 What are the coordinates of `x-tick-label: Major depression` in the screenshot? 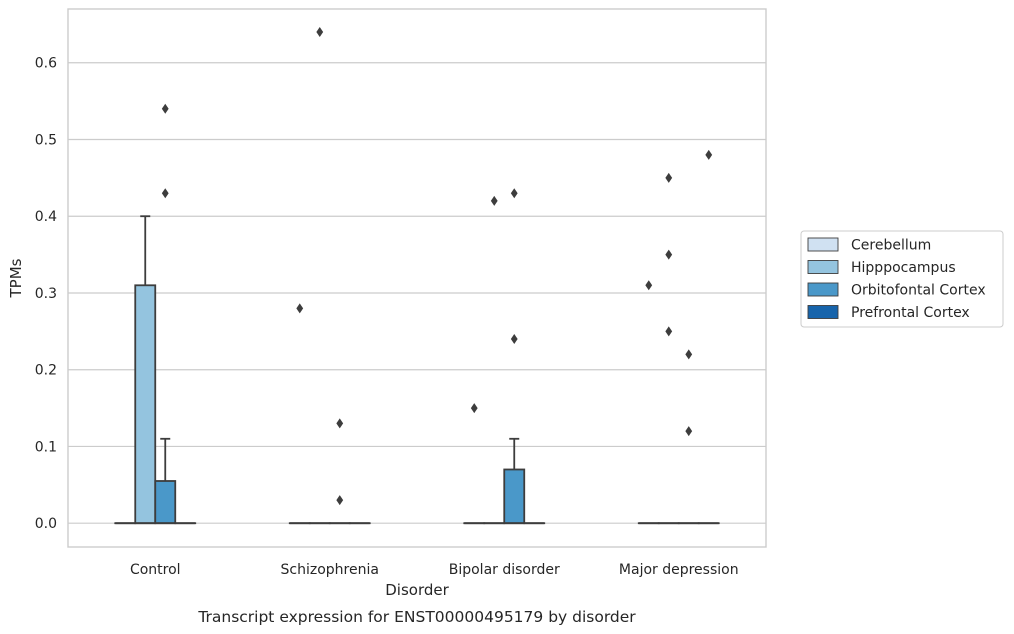 It's located at (679, 570).